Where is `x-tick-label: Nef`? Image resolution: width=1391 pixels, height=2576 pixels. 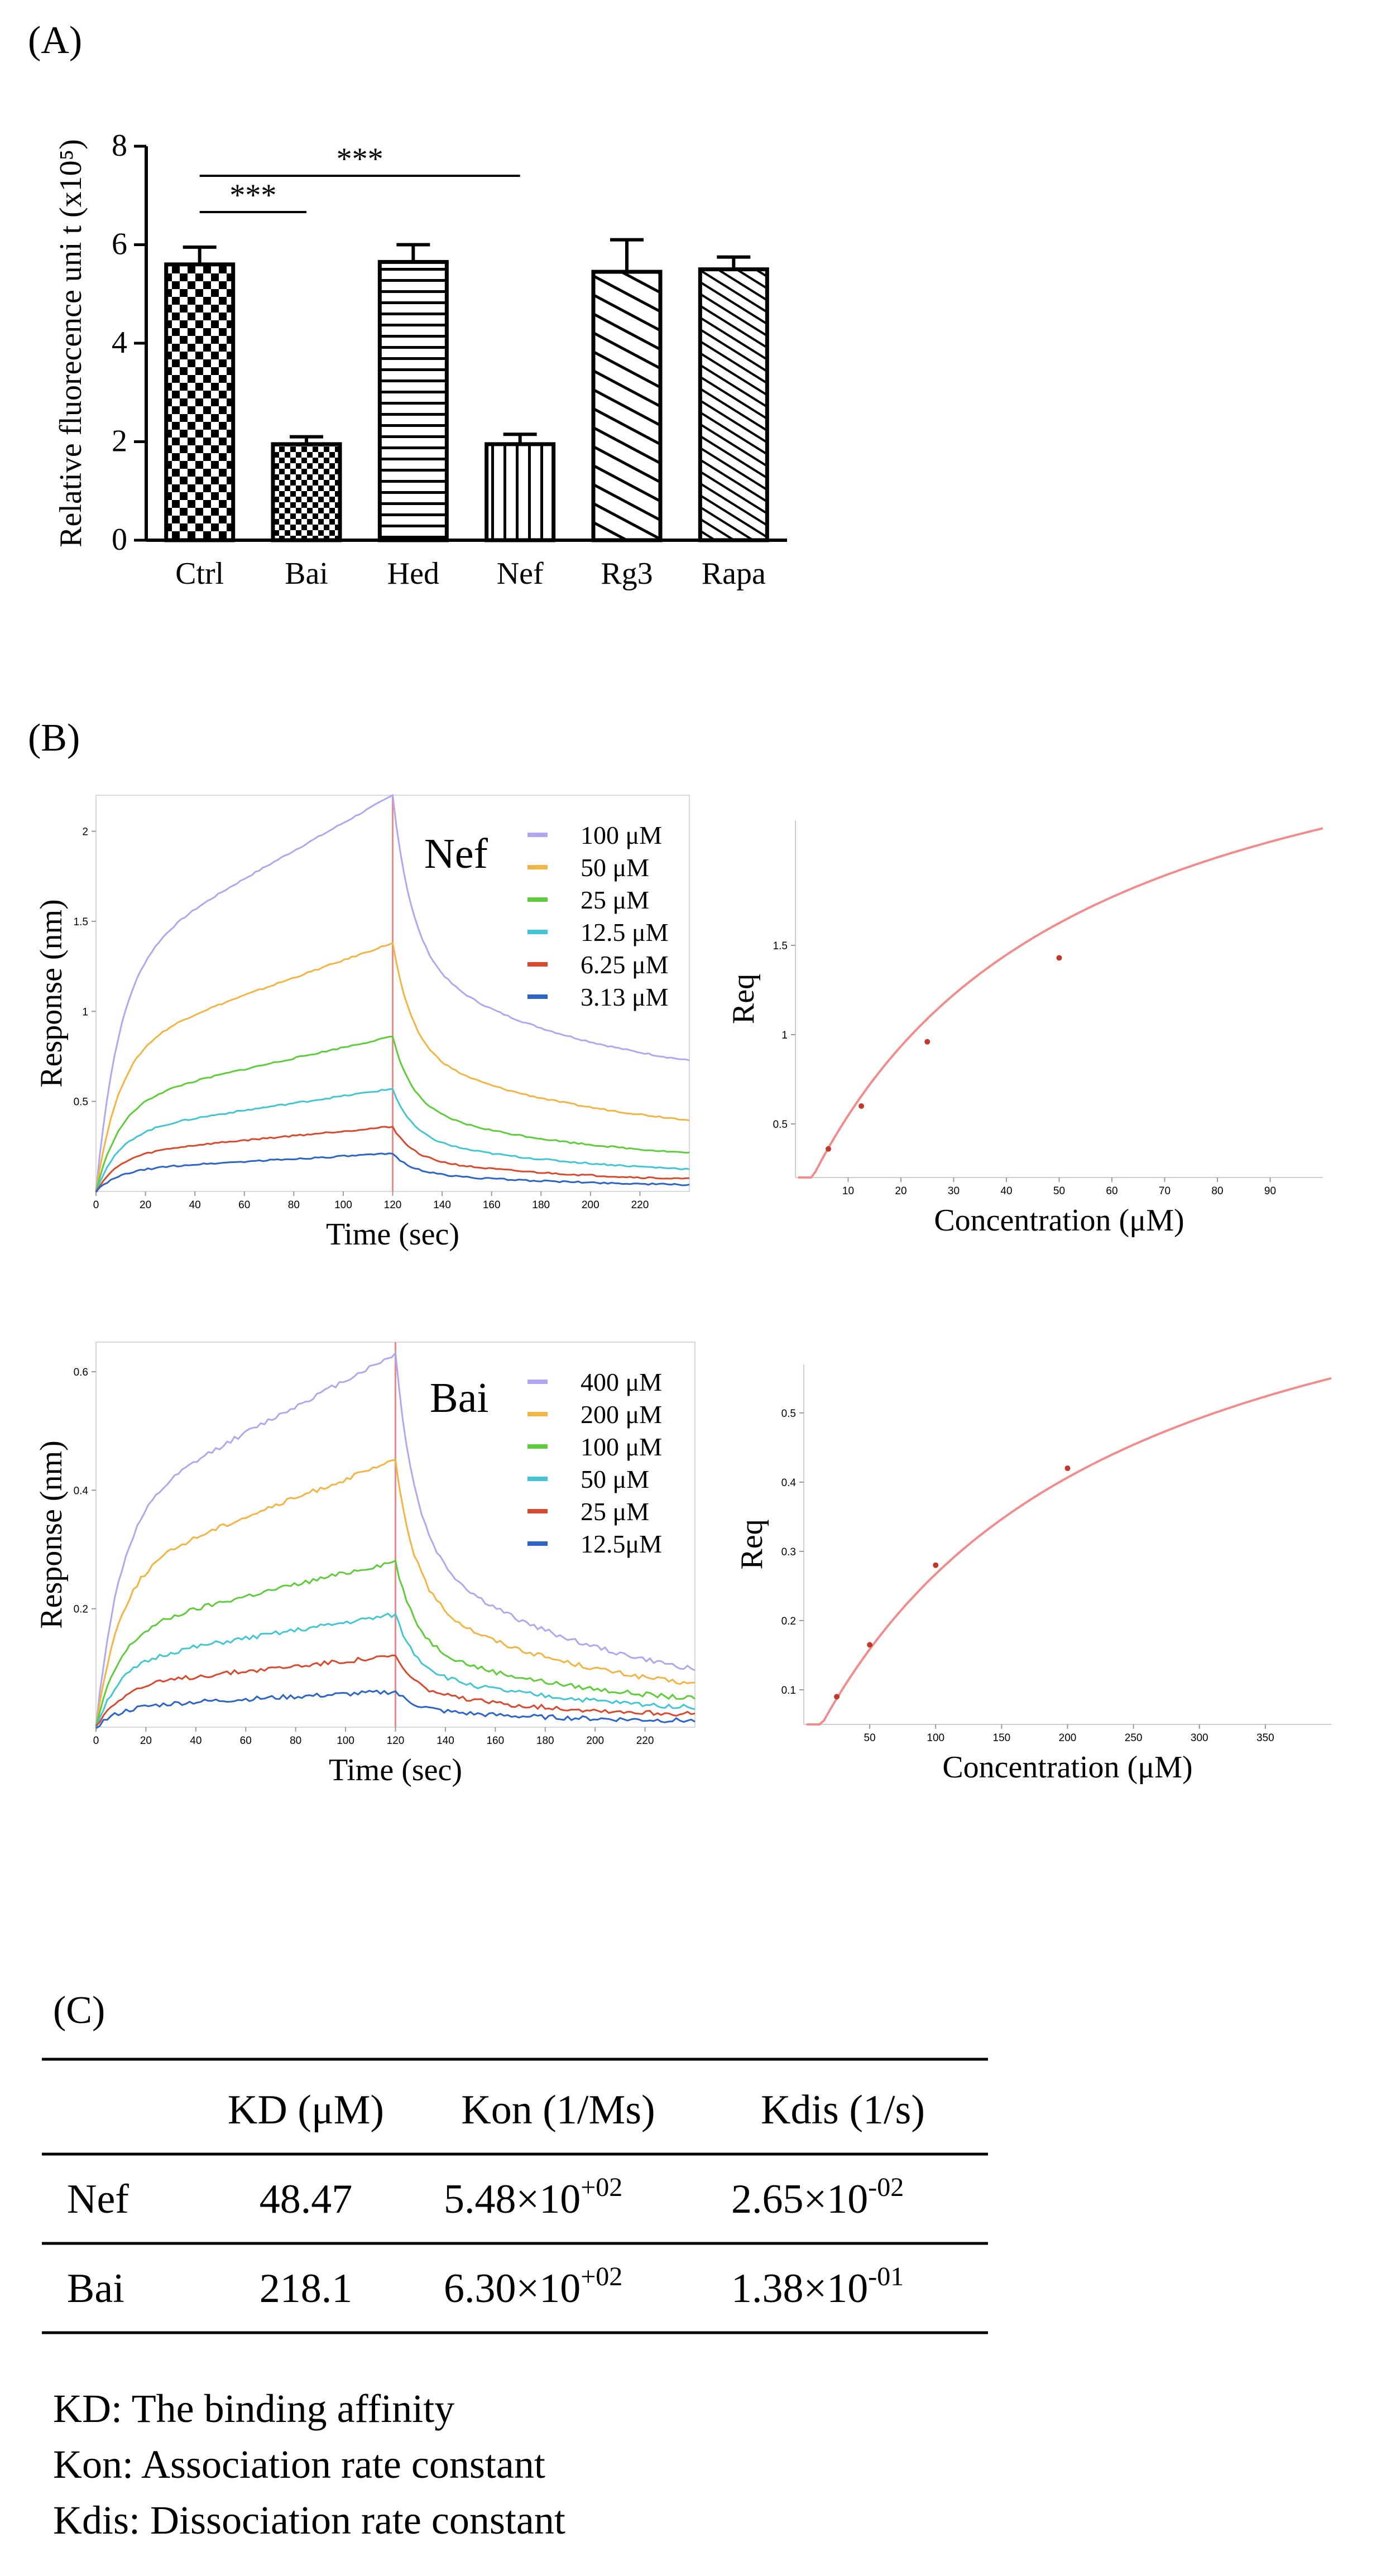 x-tick-label: Nef is located at coordinates (520, 573).